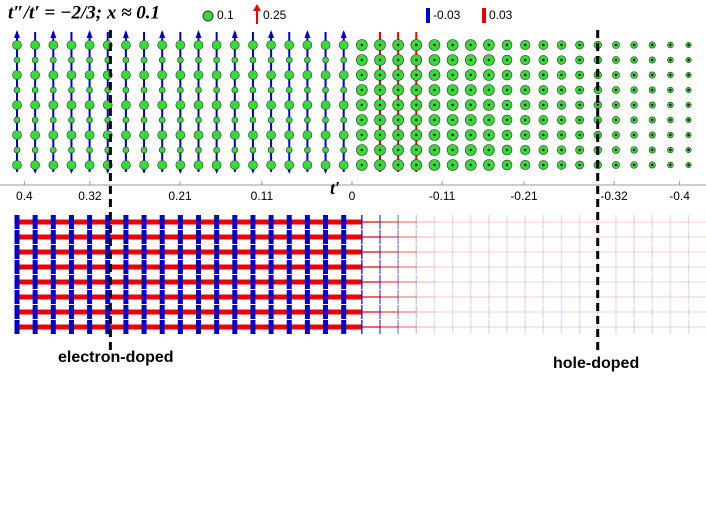 This screenshot has height=530, width=706. I want to click on x-tick-label: -0.32, so click(614, 196).